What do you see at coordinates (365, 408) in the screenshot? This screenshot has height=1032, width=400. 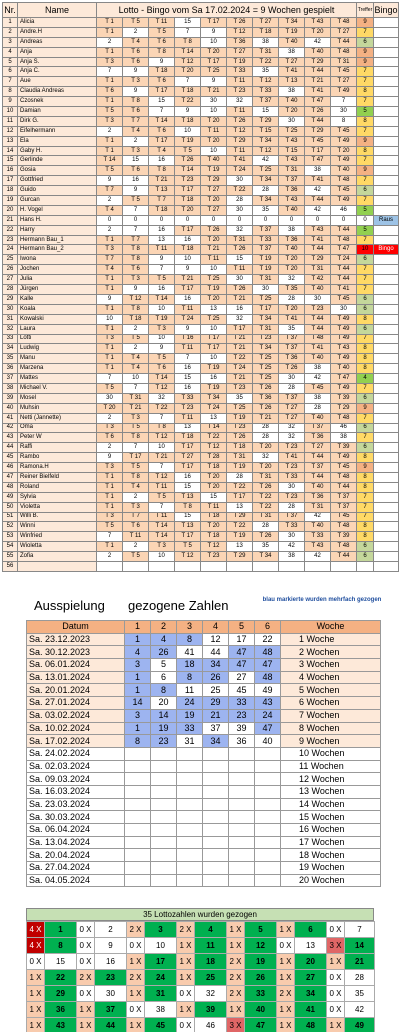 I see `player-treffer: 9` at bounding box center [365, 408].